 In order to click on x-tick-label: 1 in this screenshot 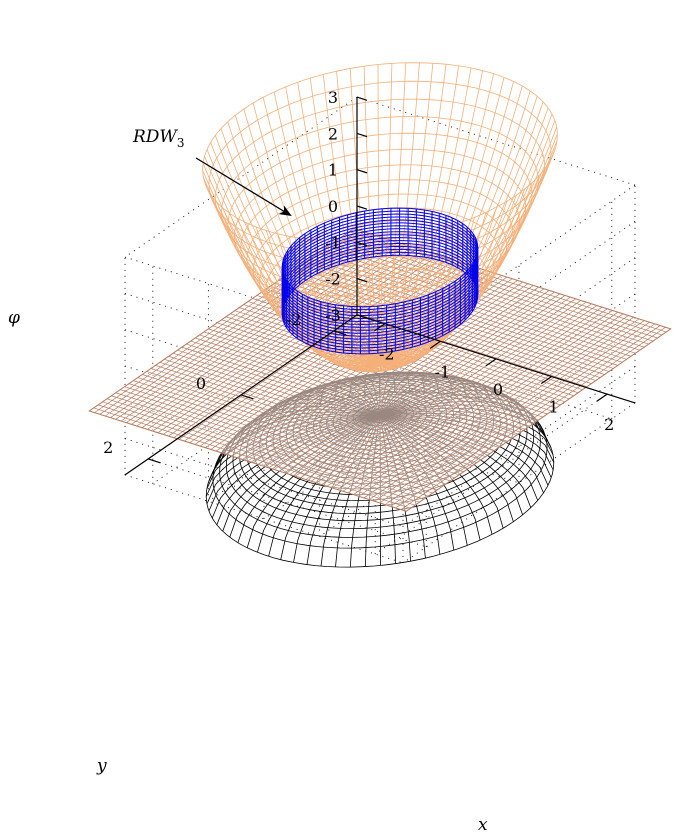, I will do `click(554, 407)`.